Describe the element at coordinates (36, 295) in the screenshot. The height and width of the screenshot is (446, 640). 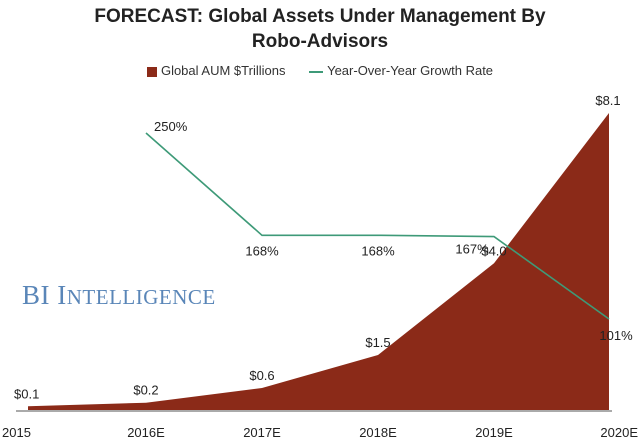
I see `watermark-bi: BI` at that location.